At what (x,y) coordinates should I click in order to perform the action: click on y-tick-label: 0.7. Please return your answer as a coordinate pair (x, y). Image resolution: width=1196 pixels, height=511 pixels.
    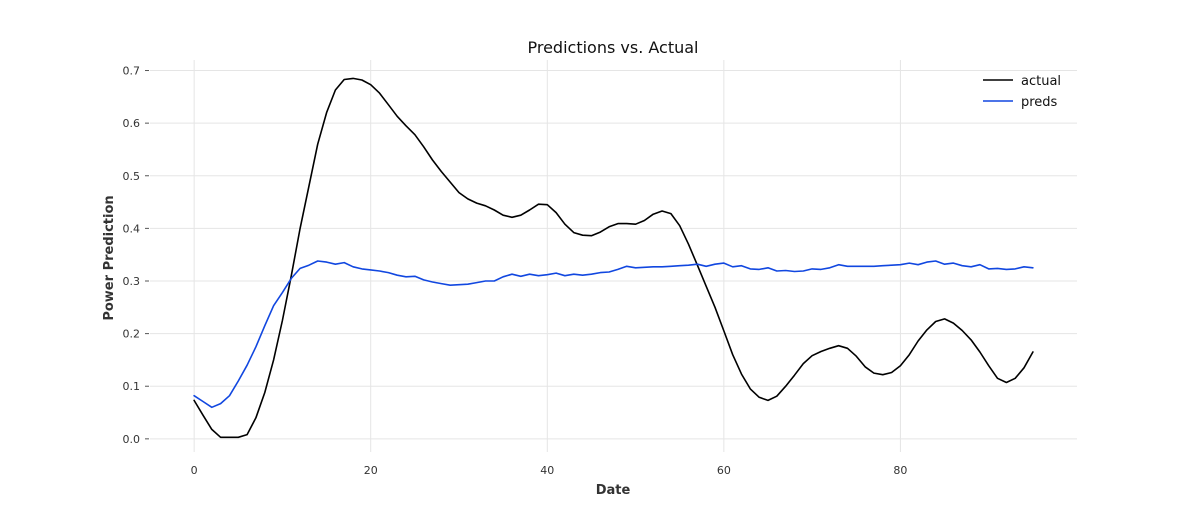
    Looking at the image, I should click on (132, 71).